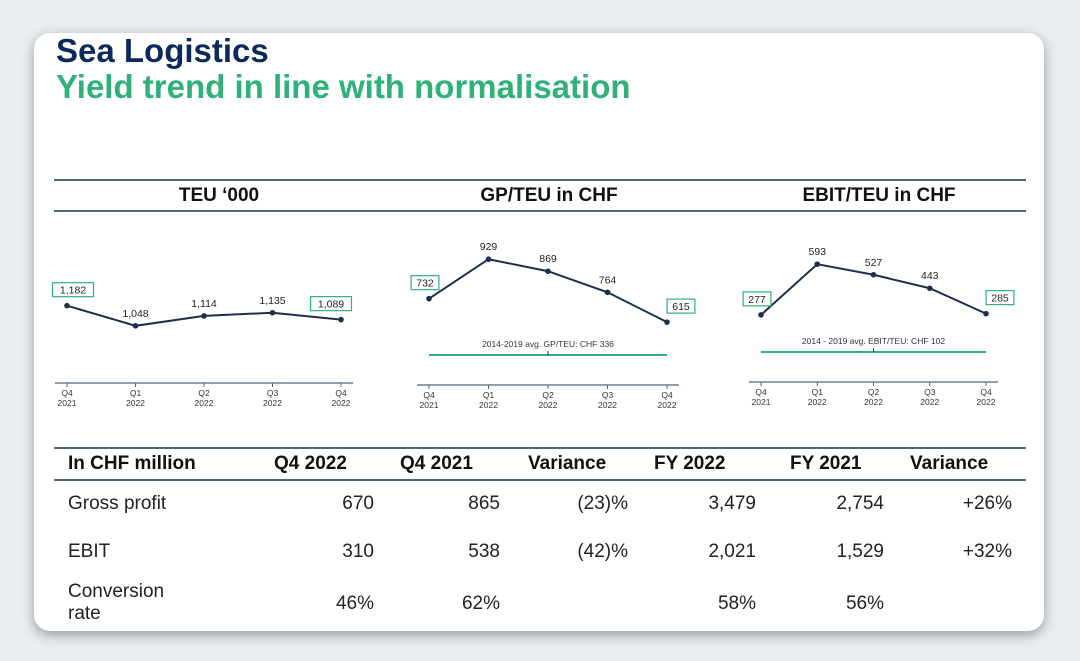 Image resolution: width=1080 pixels, height=661 pixels. Describe the element at coordinates (930, 276) in the screenshot. I see `data-label: 443` at that location.